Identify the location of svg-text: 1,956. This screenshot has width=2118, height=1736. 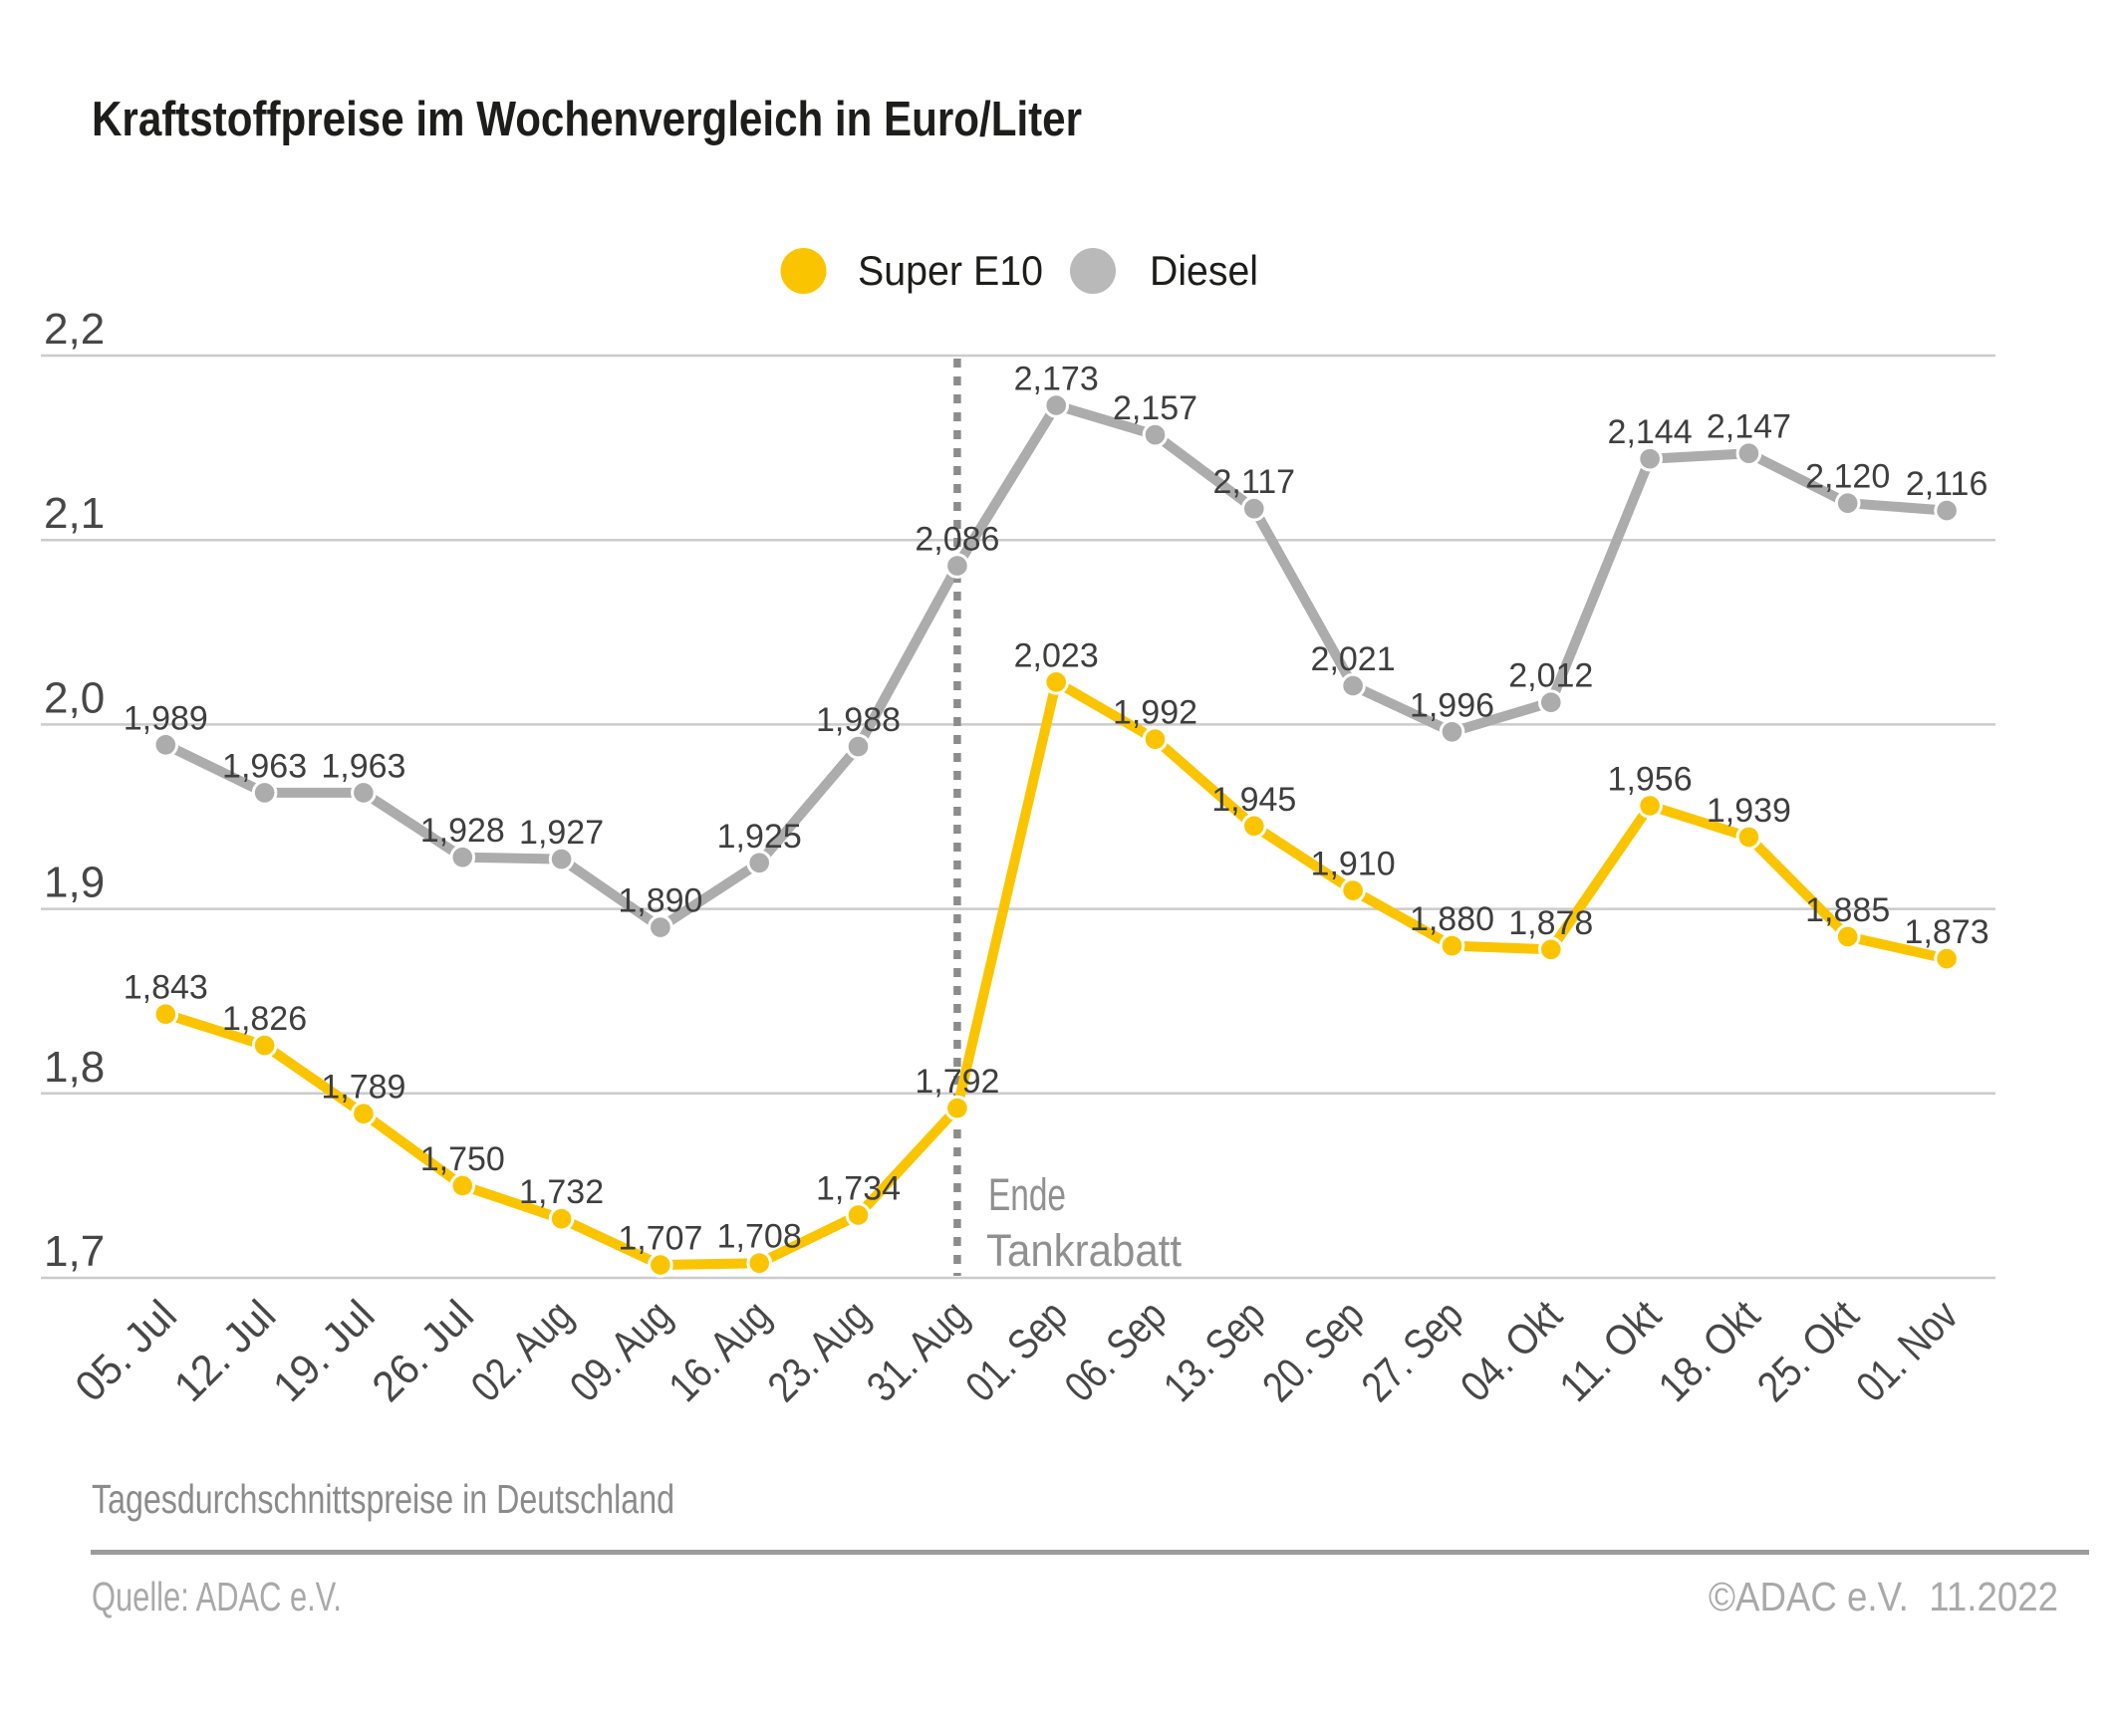
(1650, 779).